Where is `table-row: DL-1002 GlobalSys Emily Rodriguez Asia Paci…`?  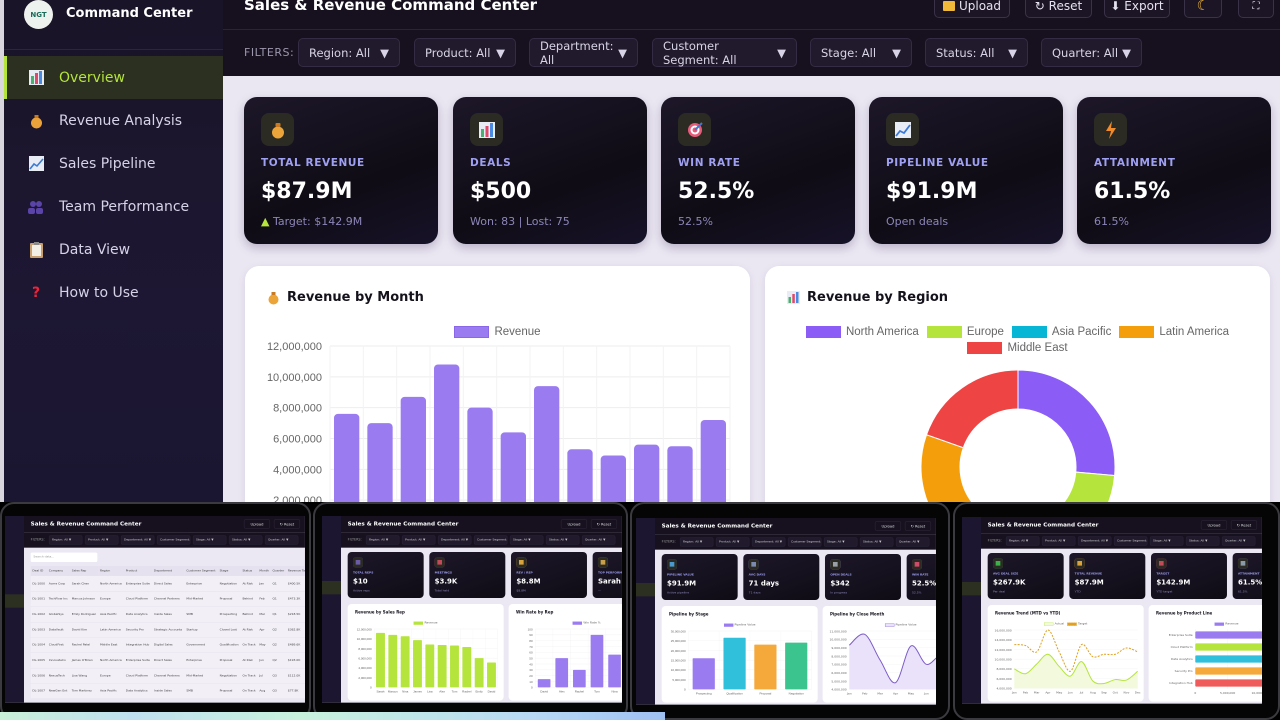
table-row: DL-1002 GlobalSys Emily Rodriguez Asia Paci… is located at coordinates (167, 614).